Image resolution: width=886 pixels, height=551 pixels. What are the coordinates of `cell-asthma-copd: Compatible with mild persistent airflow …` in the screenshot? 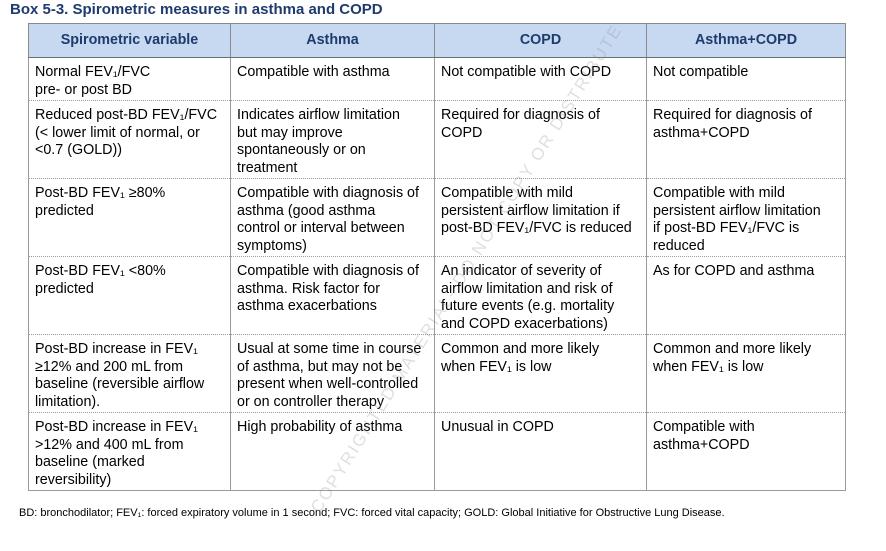 It's located at (746, 217).